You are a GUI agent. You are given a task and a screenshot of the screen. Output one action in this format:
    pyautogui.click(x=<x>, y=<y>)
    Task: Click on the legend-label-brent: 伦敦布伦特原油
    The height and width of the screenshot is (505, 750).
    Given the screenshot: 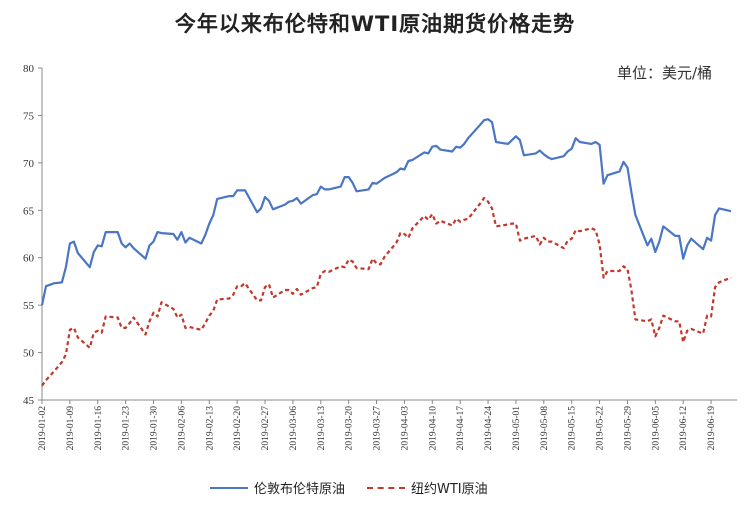 What is the action you would take?
    pyautogui.click(x=300, y=489)
    